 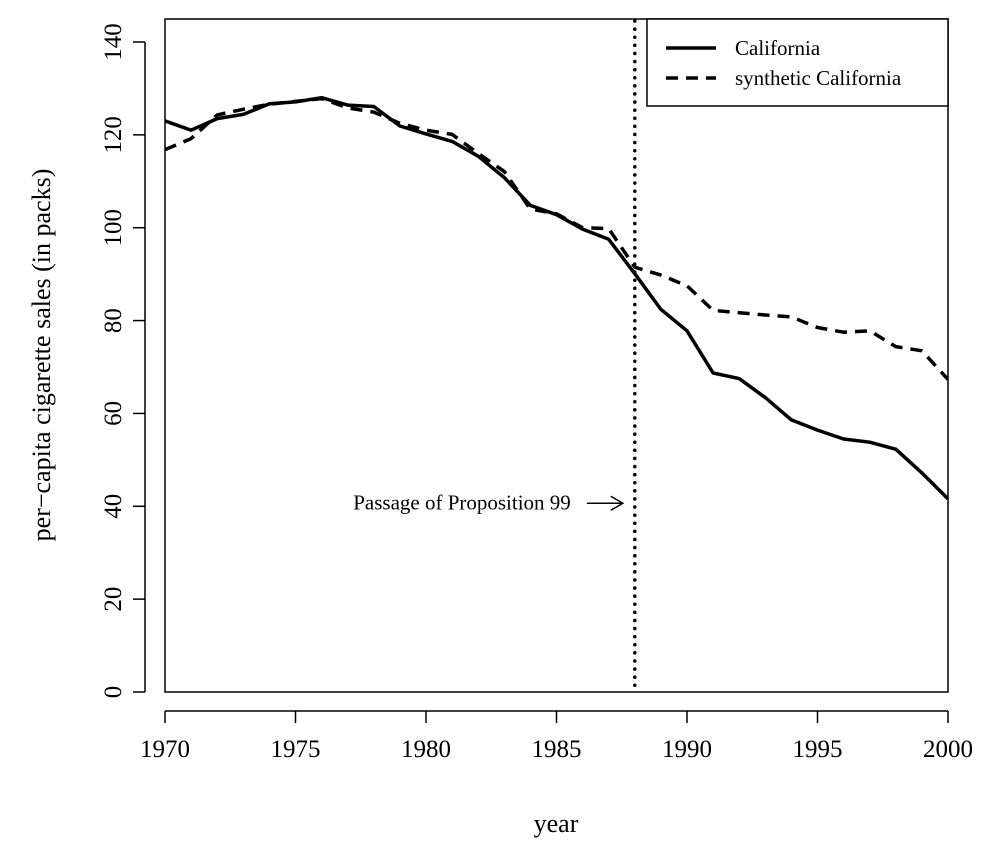 I want to click on y-tick-label: 80, so click(x=113, y=320).